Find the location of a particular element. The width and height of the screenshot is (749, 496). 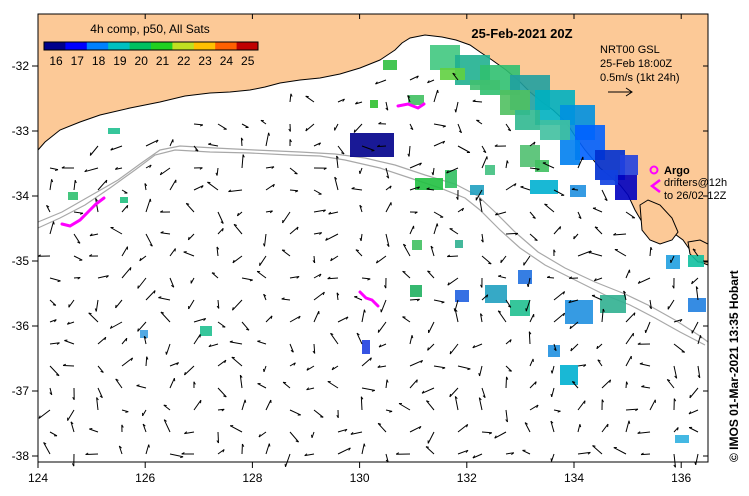

current-info-line2: 25-Feb 18:00Z is located at coordinates (636, 64).